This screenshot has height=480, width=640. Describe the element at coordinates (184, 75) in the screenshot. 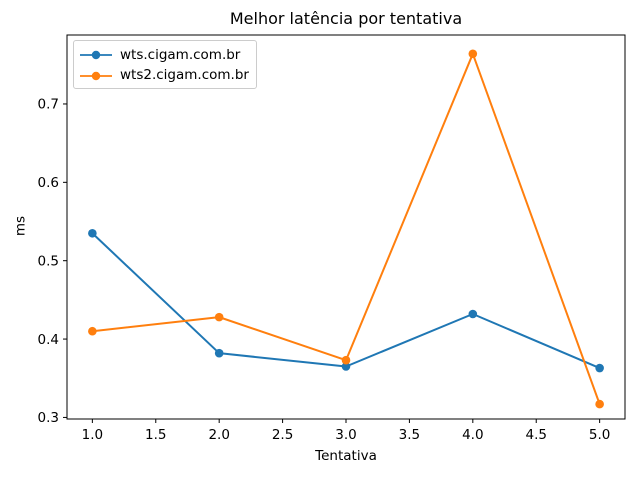

I see `legend-label: wts2.cigam.com.br` at that location.